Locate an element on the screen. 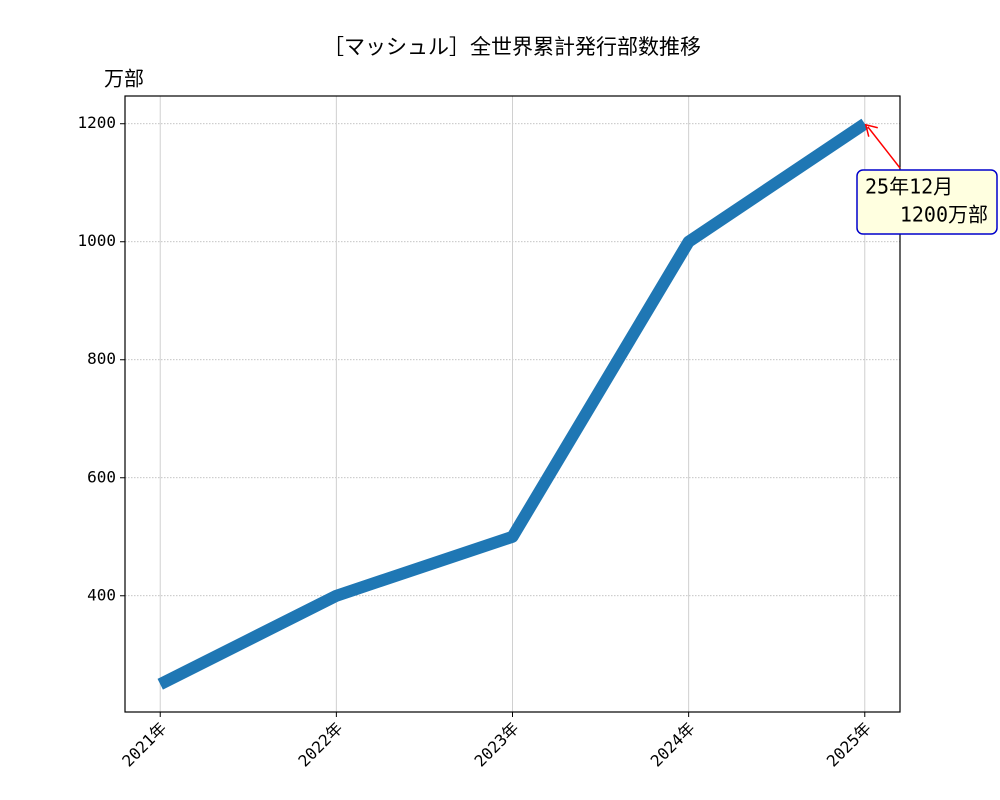  y-tick-label: 1000 is located at coordinates (96, 240).